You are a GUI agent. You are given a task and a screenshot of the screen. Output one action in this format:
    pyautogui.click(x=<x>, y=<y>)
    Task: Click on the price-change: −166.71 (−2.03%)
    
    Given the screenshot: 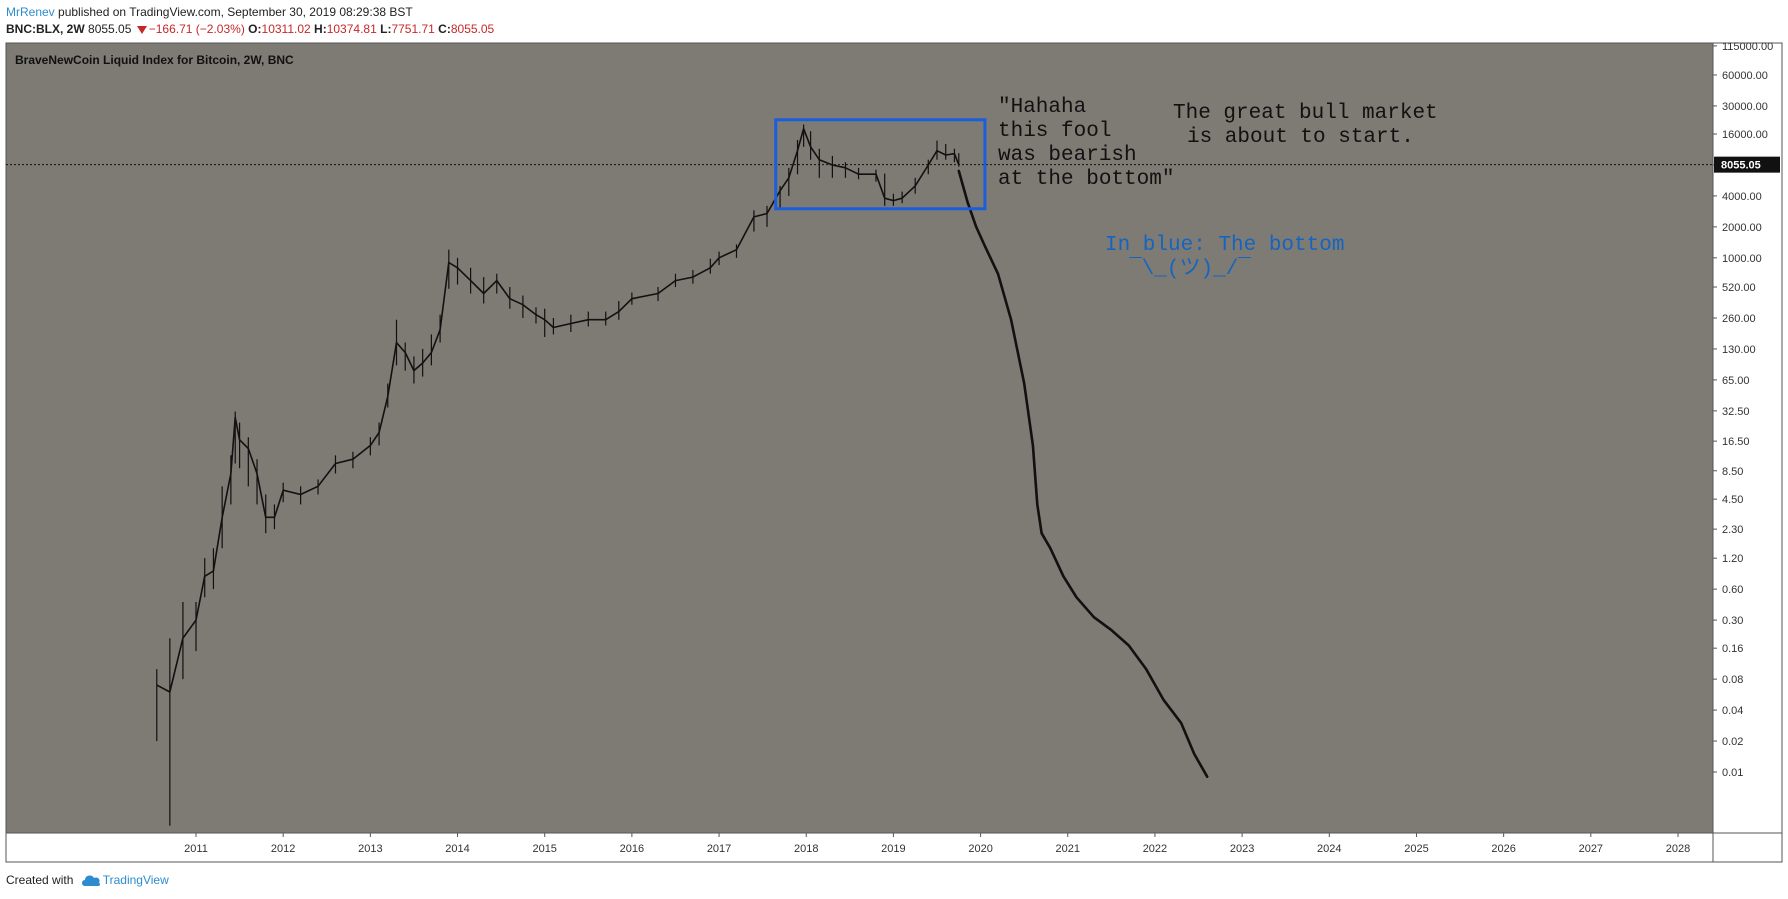 What is the action you would take?
    pyautogui.click(x=196, y=29)
    